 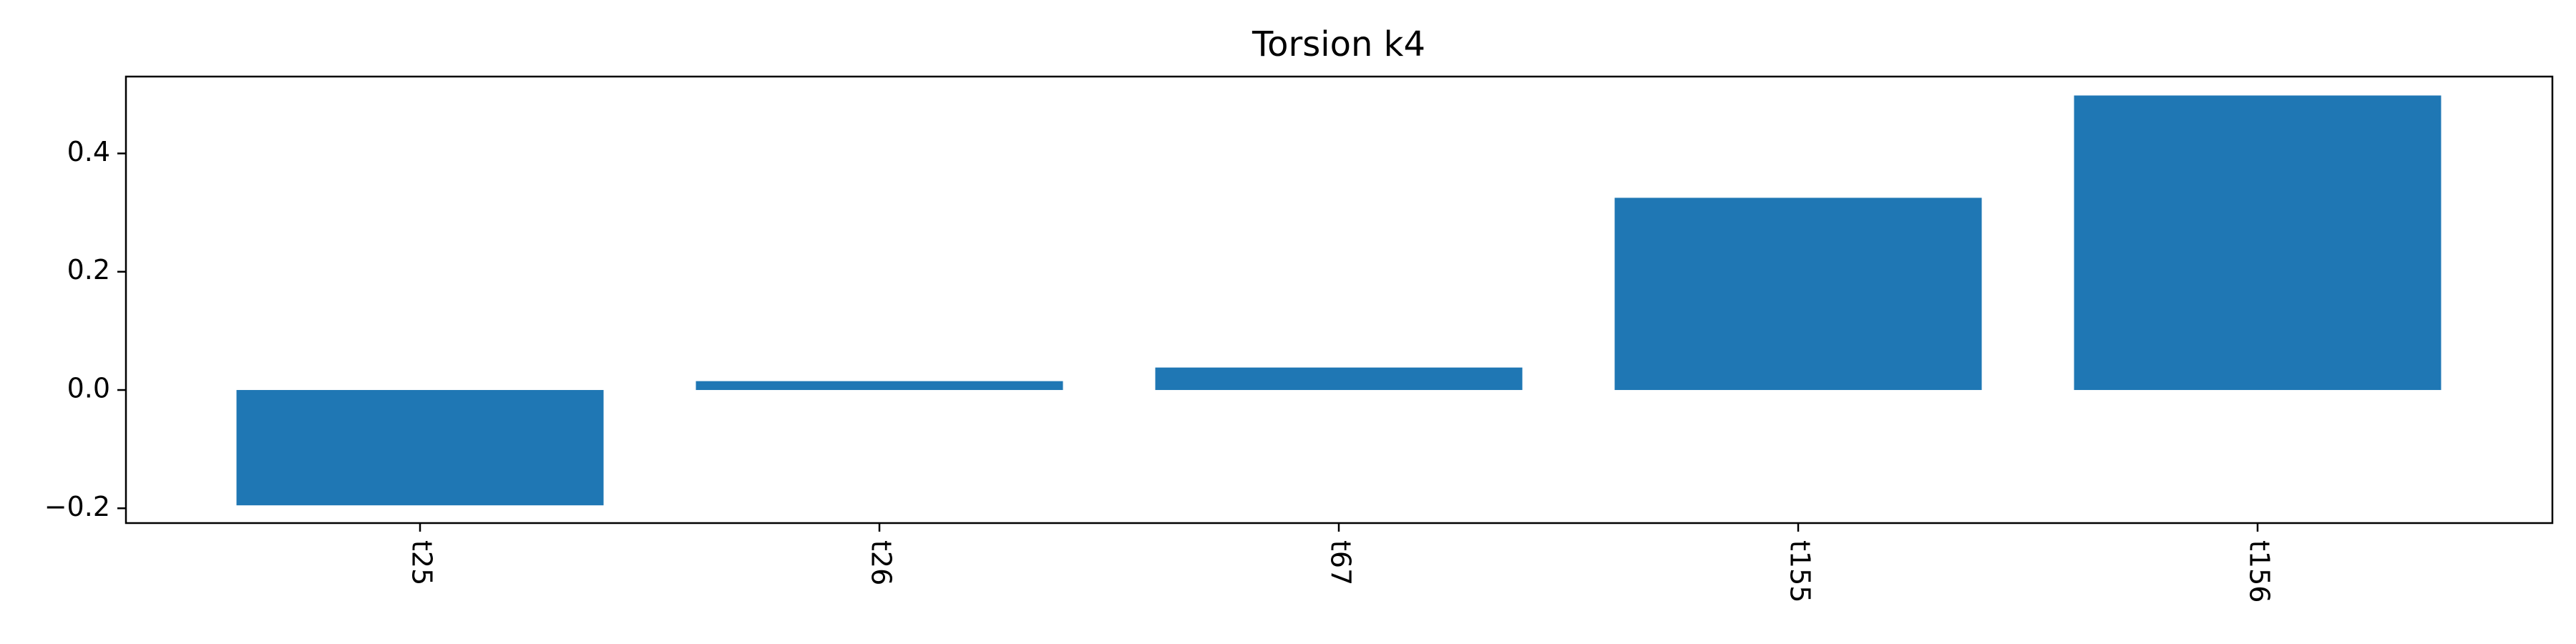 What do you see at coordinates (77, 506) in the screenshot?
I see `y-tick-label: −0.2` at bounding box center [77, 506].